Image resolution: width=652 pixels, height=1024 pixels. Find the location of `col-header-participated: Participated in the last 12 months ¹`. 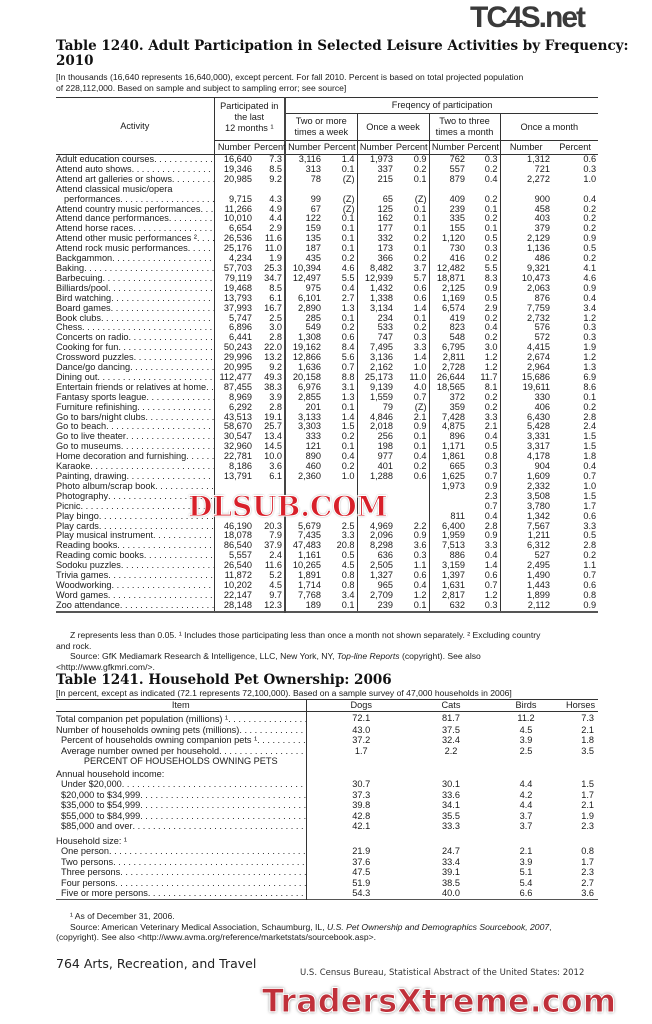

col-header-participated: Participated in the last 12 months ¹ is located at coordinates (249, 119).